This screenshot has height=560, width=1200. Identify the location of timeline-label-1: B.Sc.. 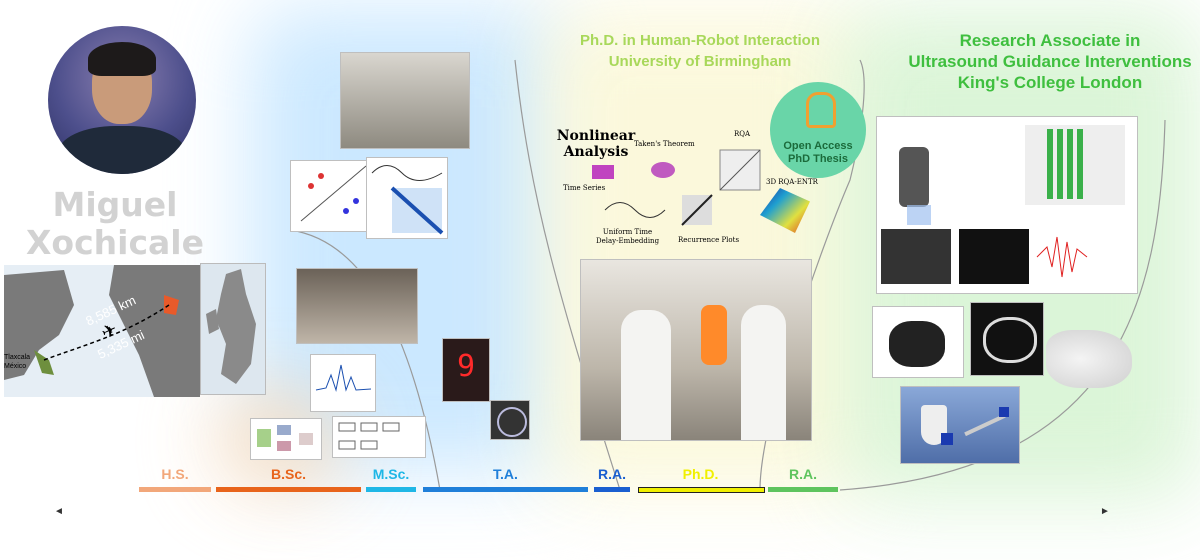
(288, 474).